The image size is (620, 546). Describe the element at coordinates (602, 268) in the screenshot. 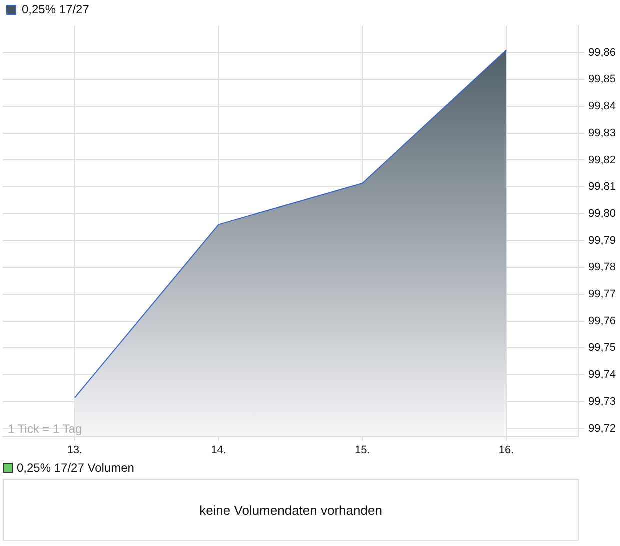

I see `y-tick-label: 99,78` at that location.